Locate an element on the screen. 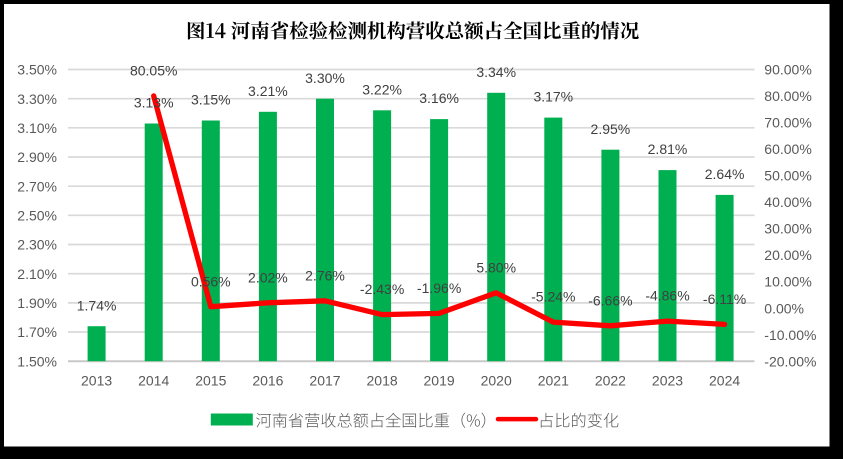  svg-text: 3.10% is located at coordinates (37, 128).